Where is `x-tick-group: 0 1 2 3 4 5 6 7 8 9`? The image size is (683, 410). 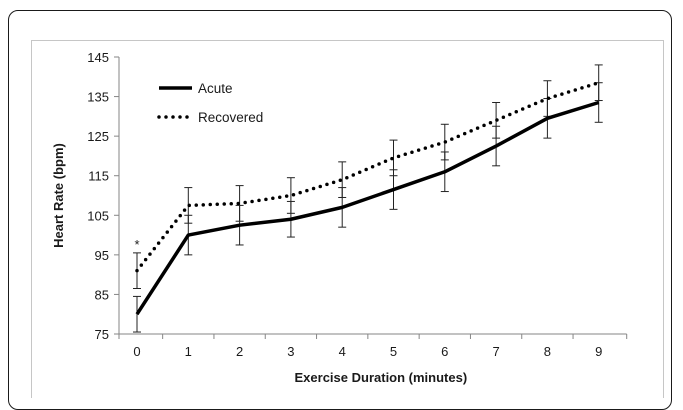 x-tick-group: 0 1 2 3 4 5 6 7 8 9 is located at coordinates (373, 346).